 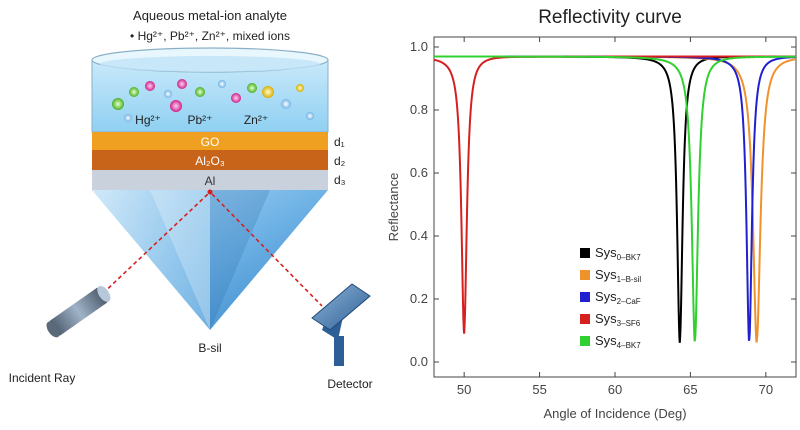 What do you see at coordinates (78, 311) in the screenshot?
I see `light-source` at bounding box center [78, 311].